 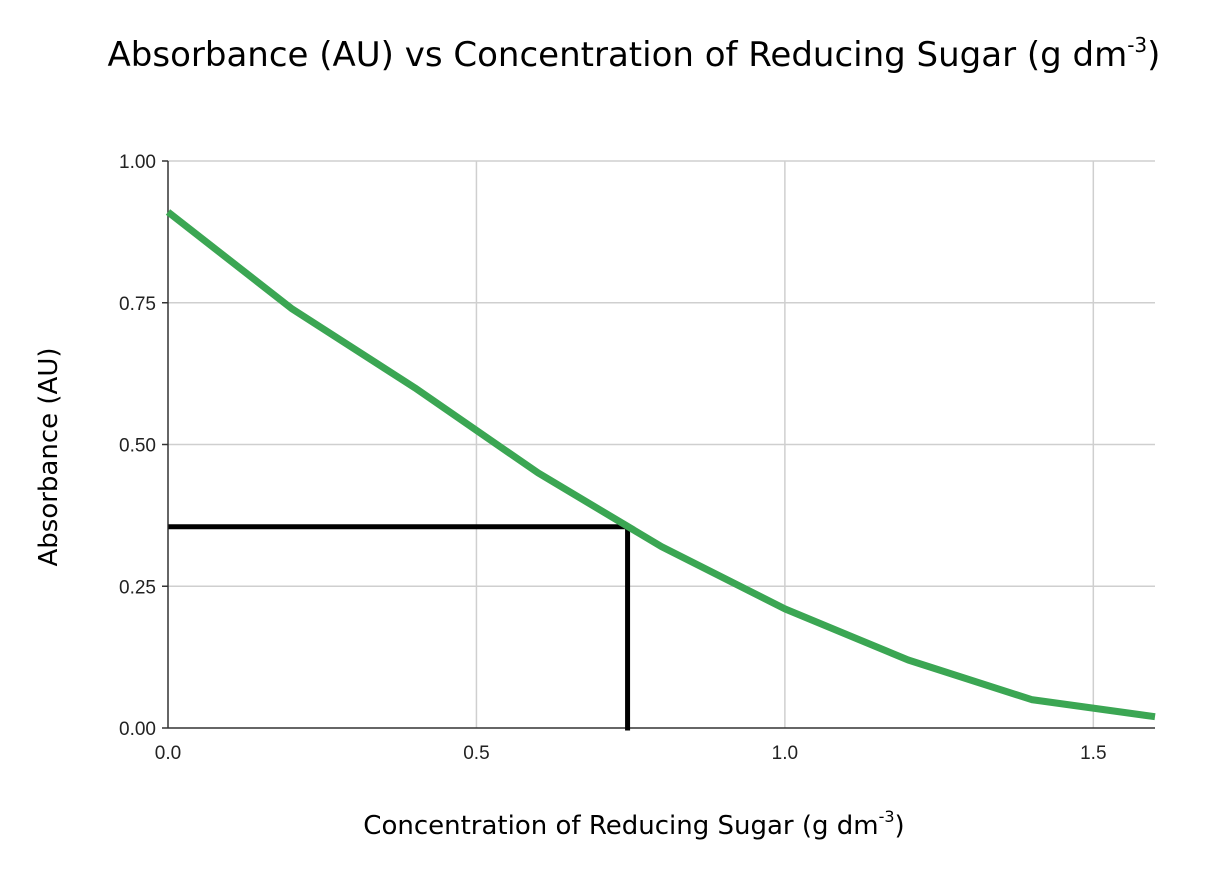 I want to click on x-axis-label: Concentration of Reducing Sugar (g dm-3), so click(x=633, y=824).